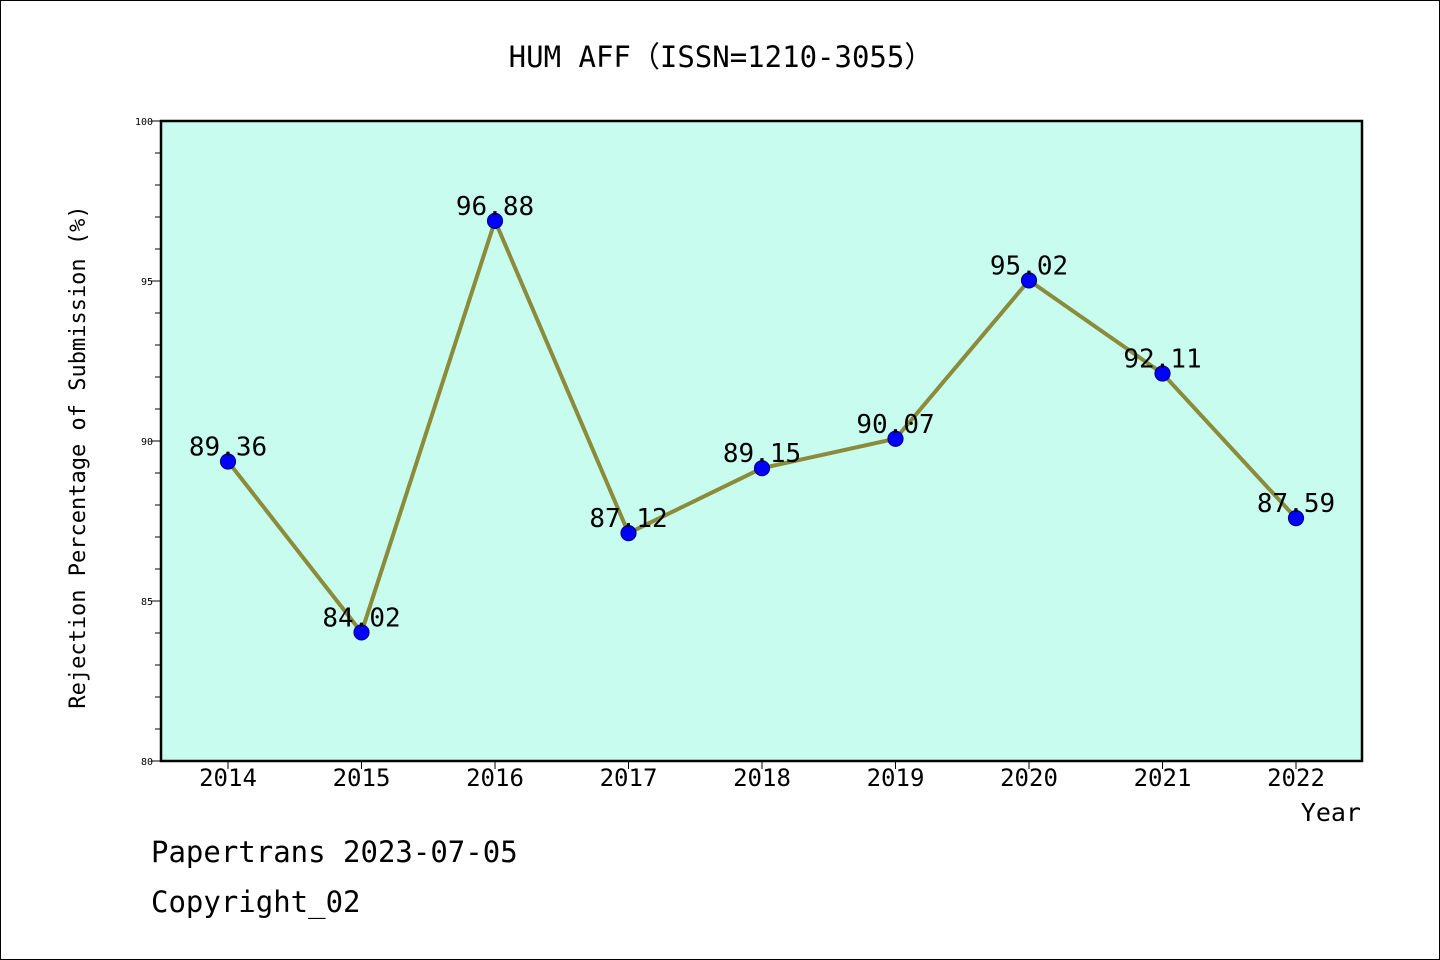 The width and height of the screenshot is (1440, 960). I want to click on y-axis-label: Rejection Percentage of Submission (%), so click(78, 456).